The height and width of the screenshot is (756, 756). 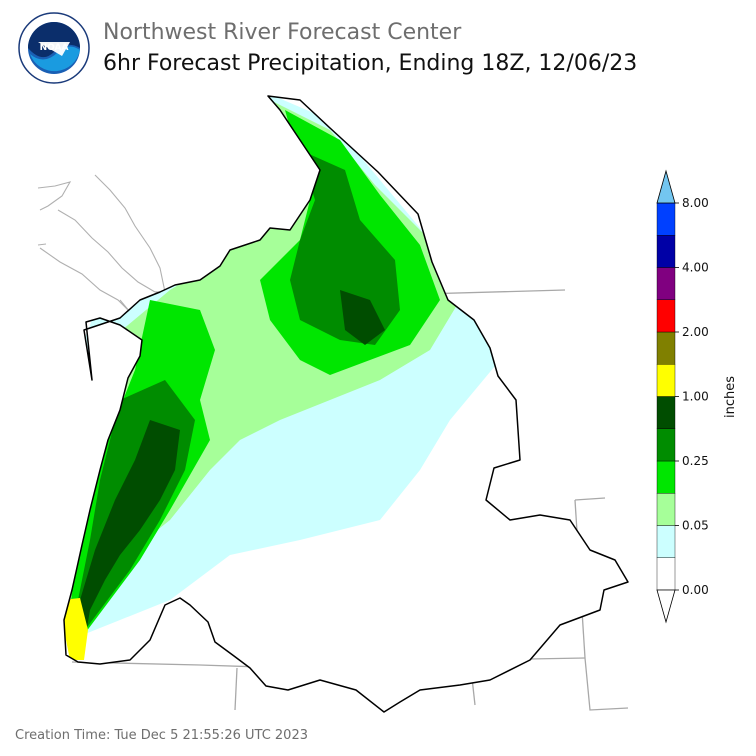 I want to click on noaa-logo-text: NOAA, so click(x=54, y=48).